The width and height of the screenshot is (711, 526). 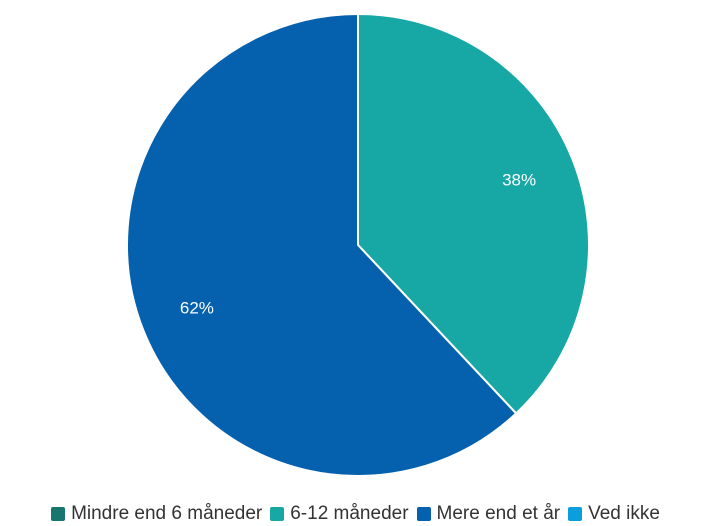 I want to click on legend-label: 6-12 måneder, so click(x=349, y=513).